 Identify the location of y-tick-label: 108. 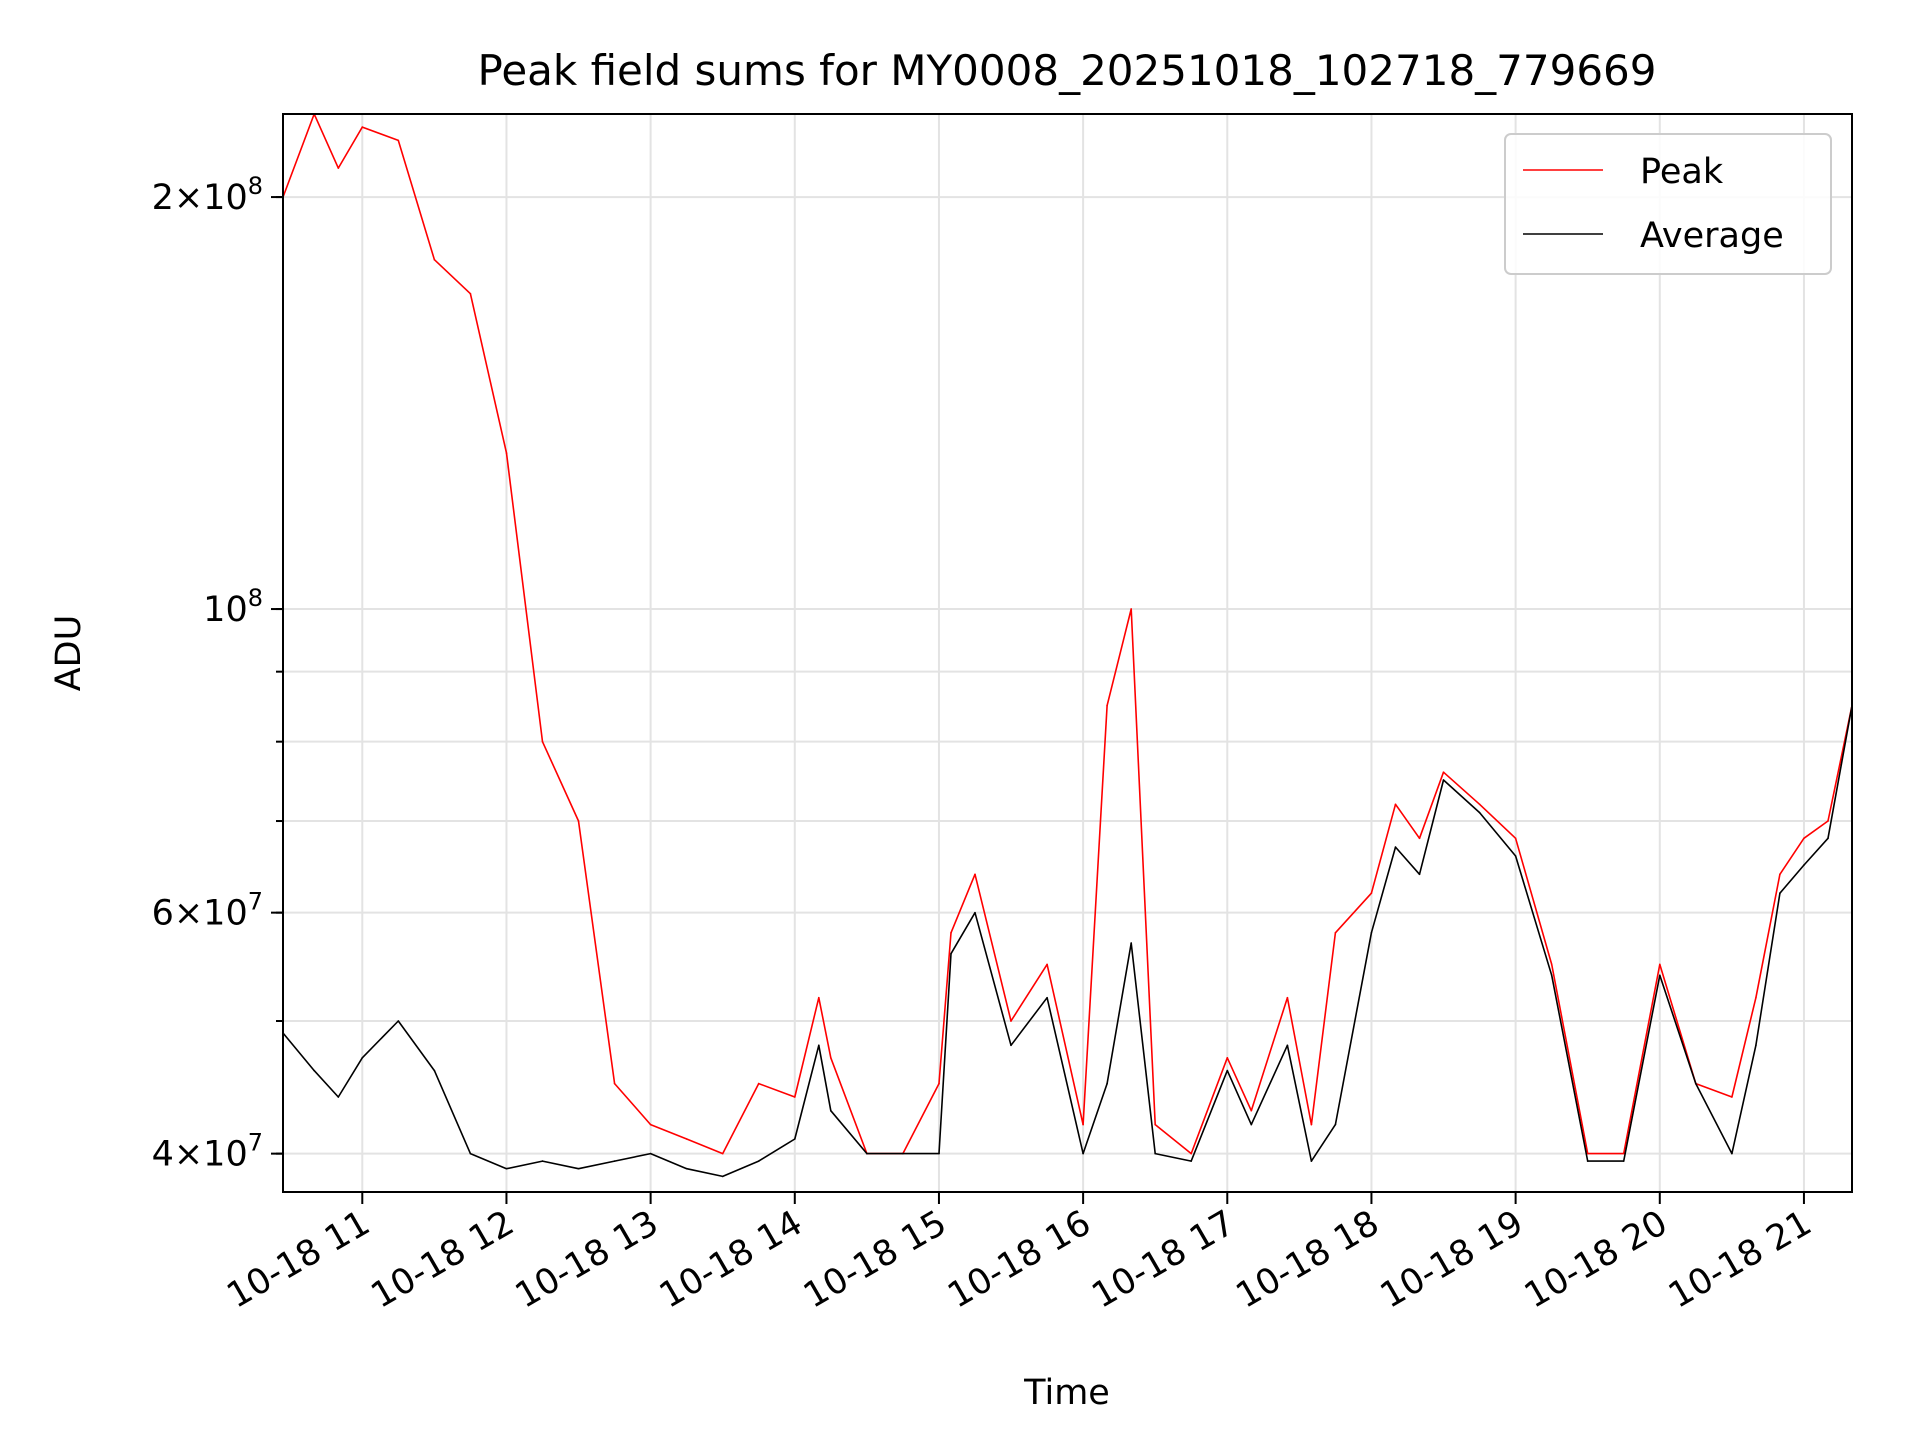
(233, 607).